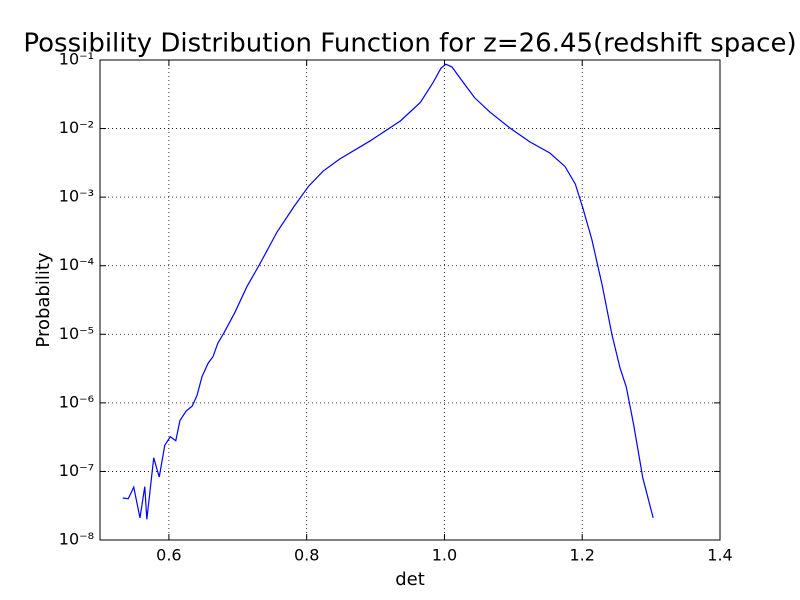 The width and height of the screenshot is (800, 600). I want to click on x-tick-label: 0.8, so click(306, 555).